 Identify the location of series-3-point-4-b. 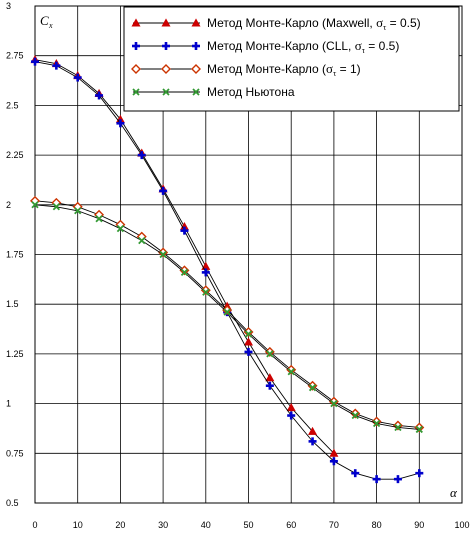
(120, 229).